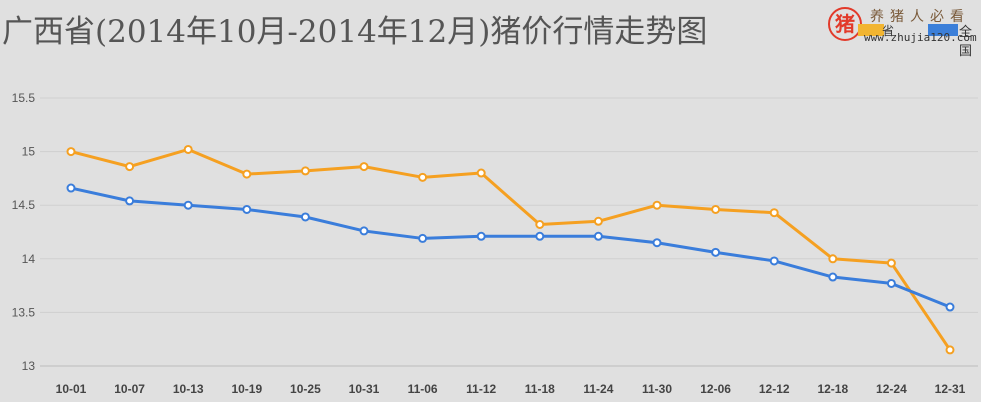 Image resolution: width=981 pixels, height=402 pixels. I want to click on y-tick-label: 13, so click(29, 366).